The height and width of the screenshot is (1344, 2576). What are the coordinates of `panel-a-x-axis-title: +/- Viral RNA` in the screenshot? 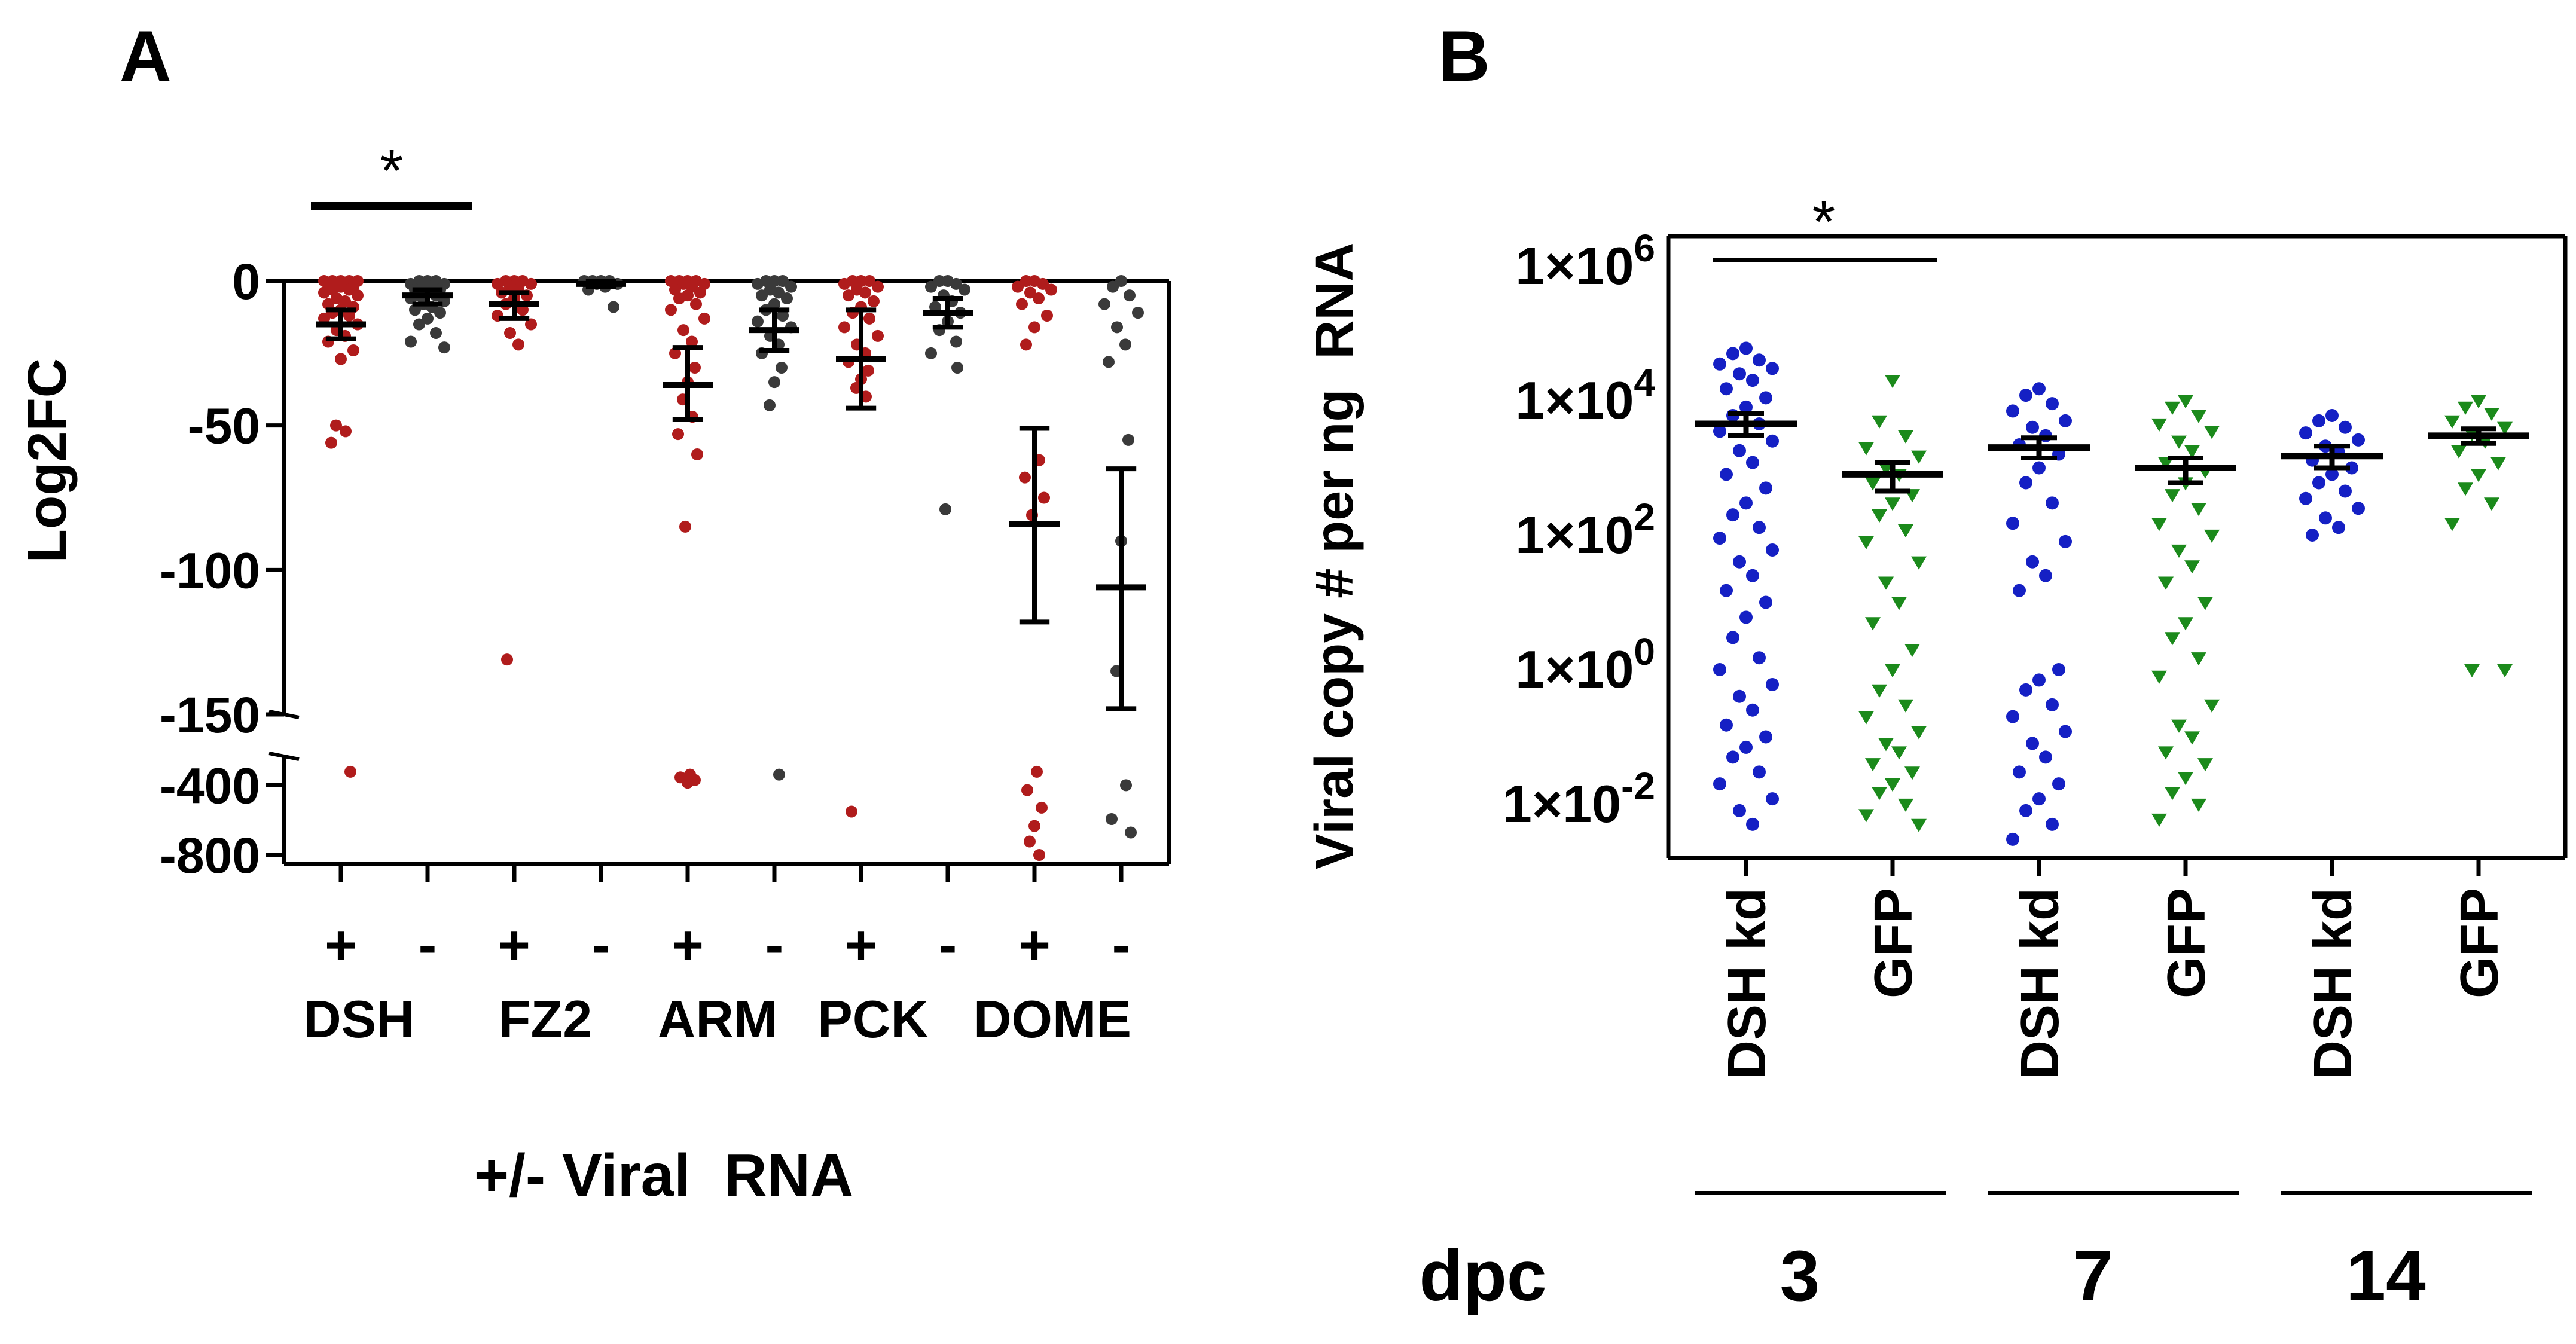 It's located at (664, 1175).